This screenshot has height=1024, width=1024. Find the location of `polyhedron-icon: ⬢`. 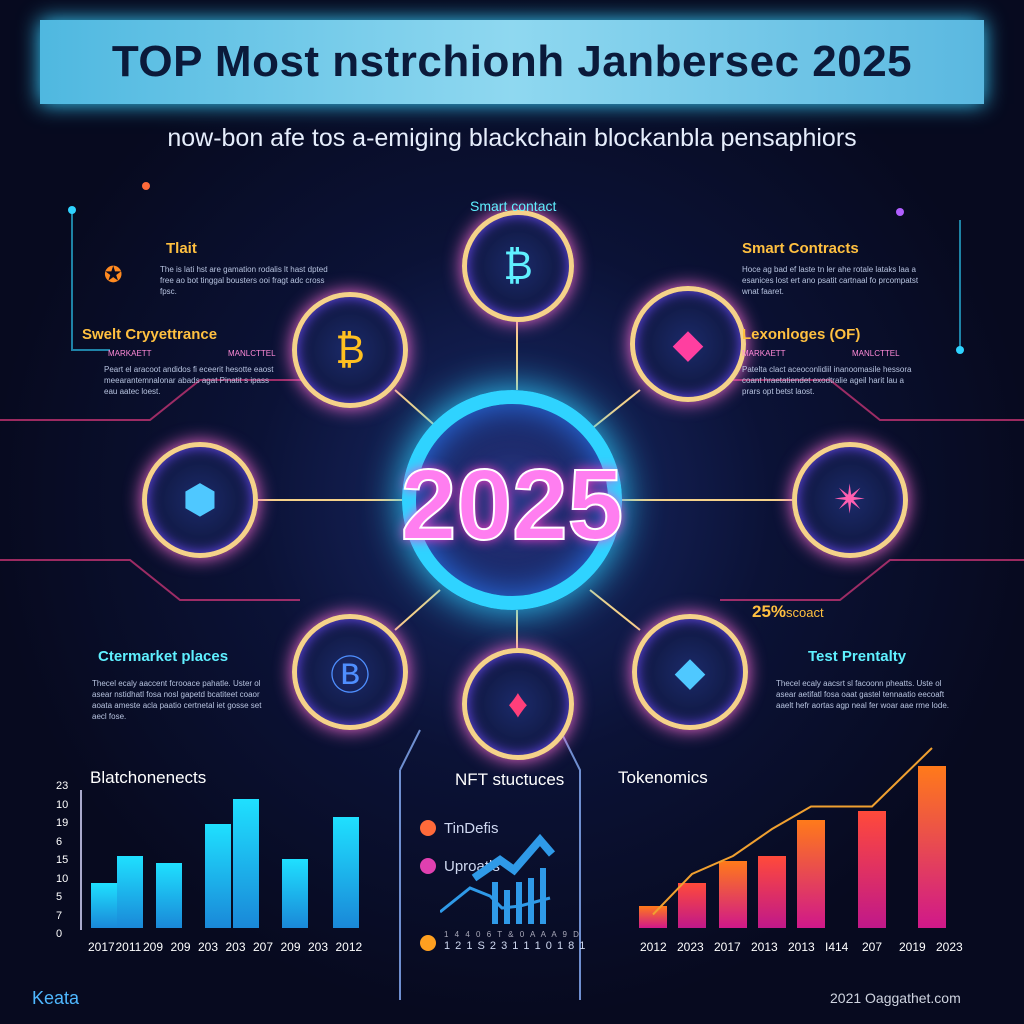

polyhedron-icon: ⬢ is located at coordinates (200, 500).